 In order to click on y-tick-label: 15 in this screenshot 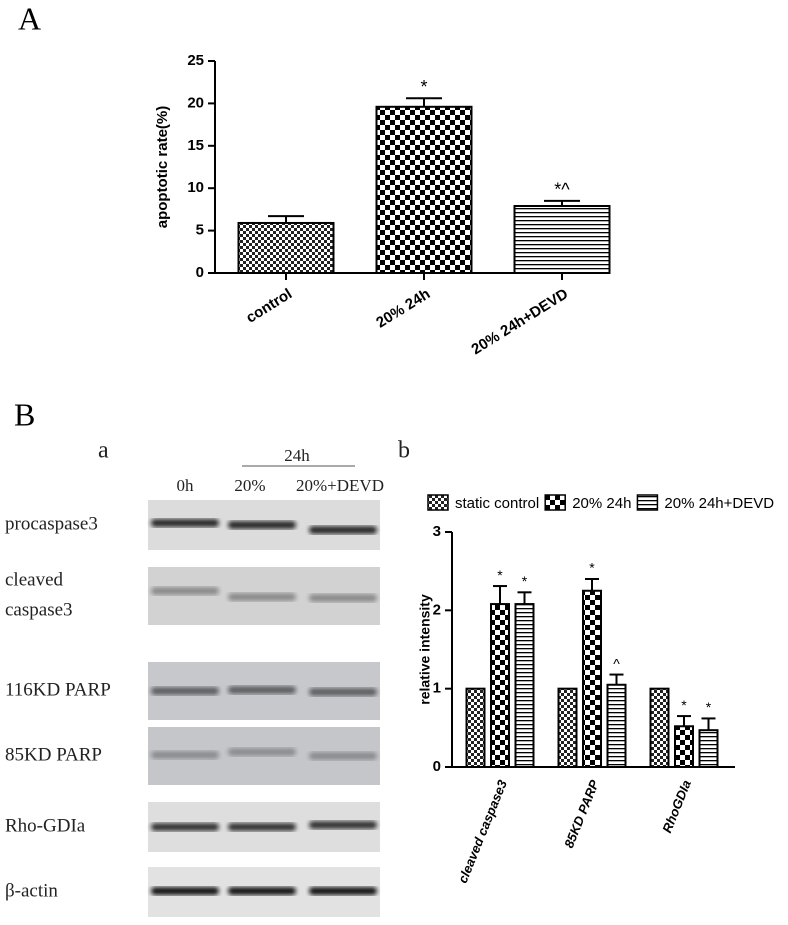, I will do `click(195, 145)`.